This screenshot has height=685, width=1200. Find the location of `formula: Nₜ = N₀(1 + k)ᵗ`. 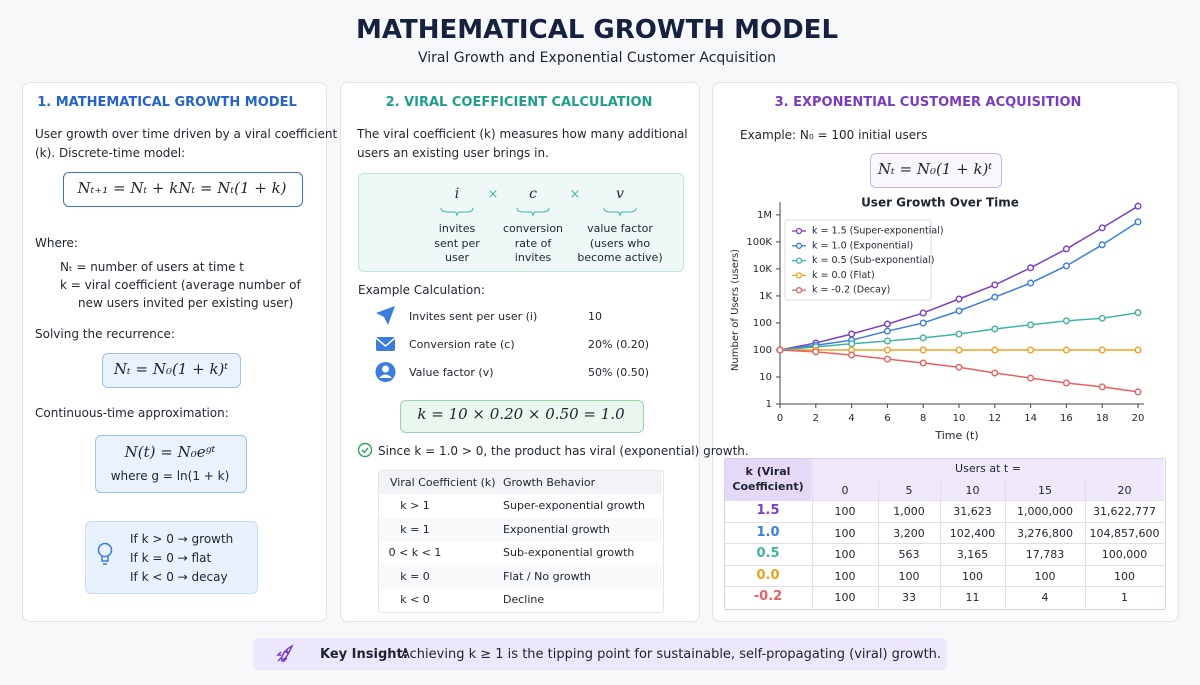

formula: Nₜ = N₀(1 + k)ᵗ is located at coordinates (171, 369).